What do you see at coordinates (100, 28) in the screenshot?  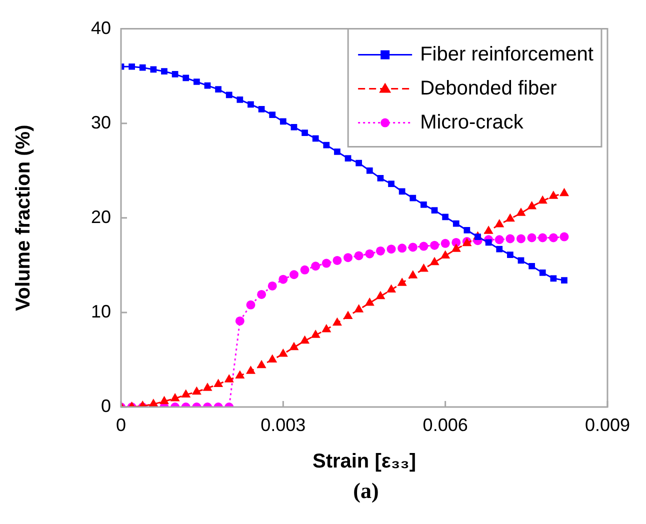 I see `y-tick-label: 40` at bounding box center [100, 28].